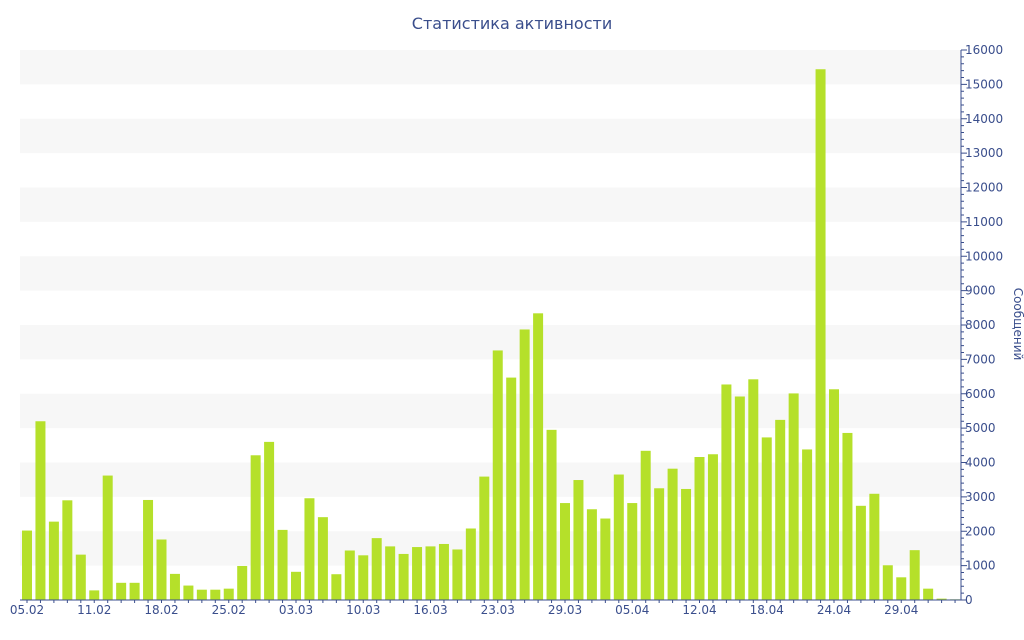 Image resolution: width=1024 pixels, height=640 pixels. I want to click on y-tick-label: 2000, so click(980, 531).